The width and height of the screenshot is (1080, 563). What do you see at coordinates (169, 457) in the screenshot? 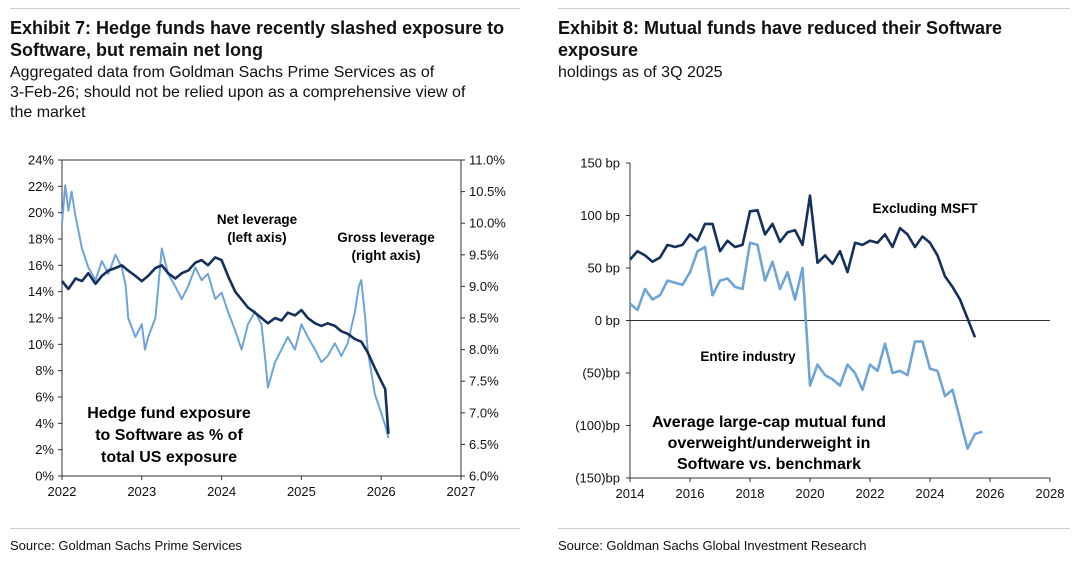
I see `chart-text-line: total US exposure` at bounding box center [169, 457].